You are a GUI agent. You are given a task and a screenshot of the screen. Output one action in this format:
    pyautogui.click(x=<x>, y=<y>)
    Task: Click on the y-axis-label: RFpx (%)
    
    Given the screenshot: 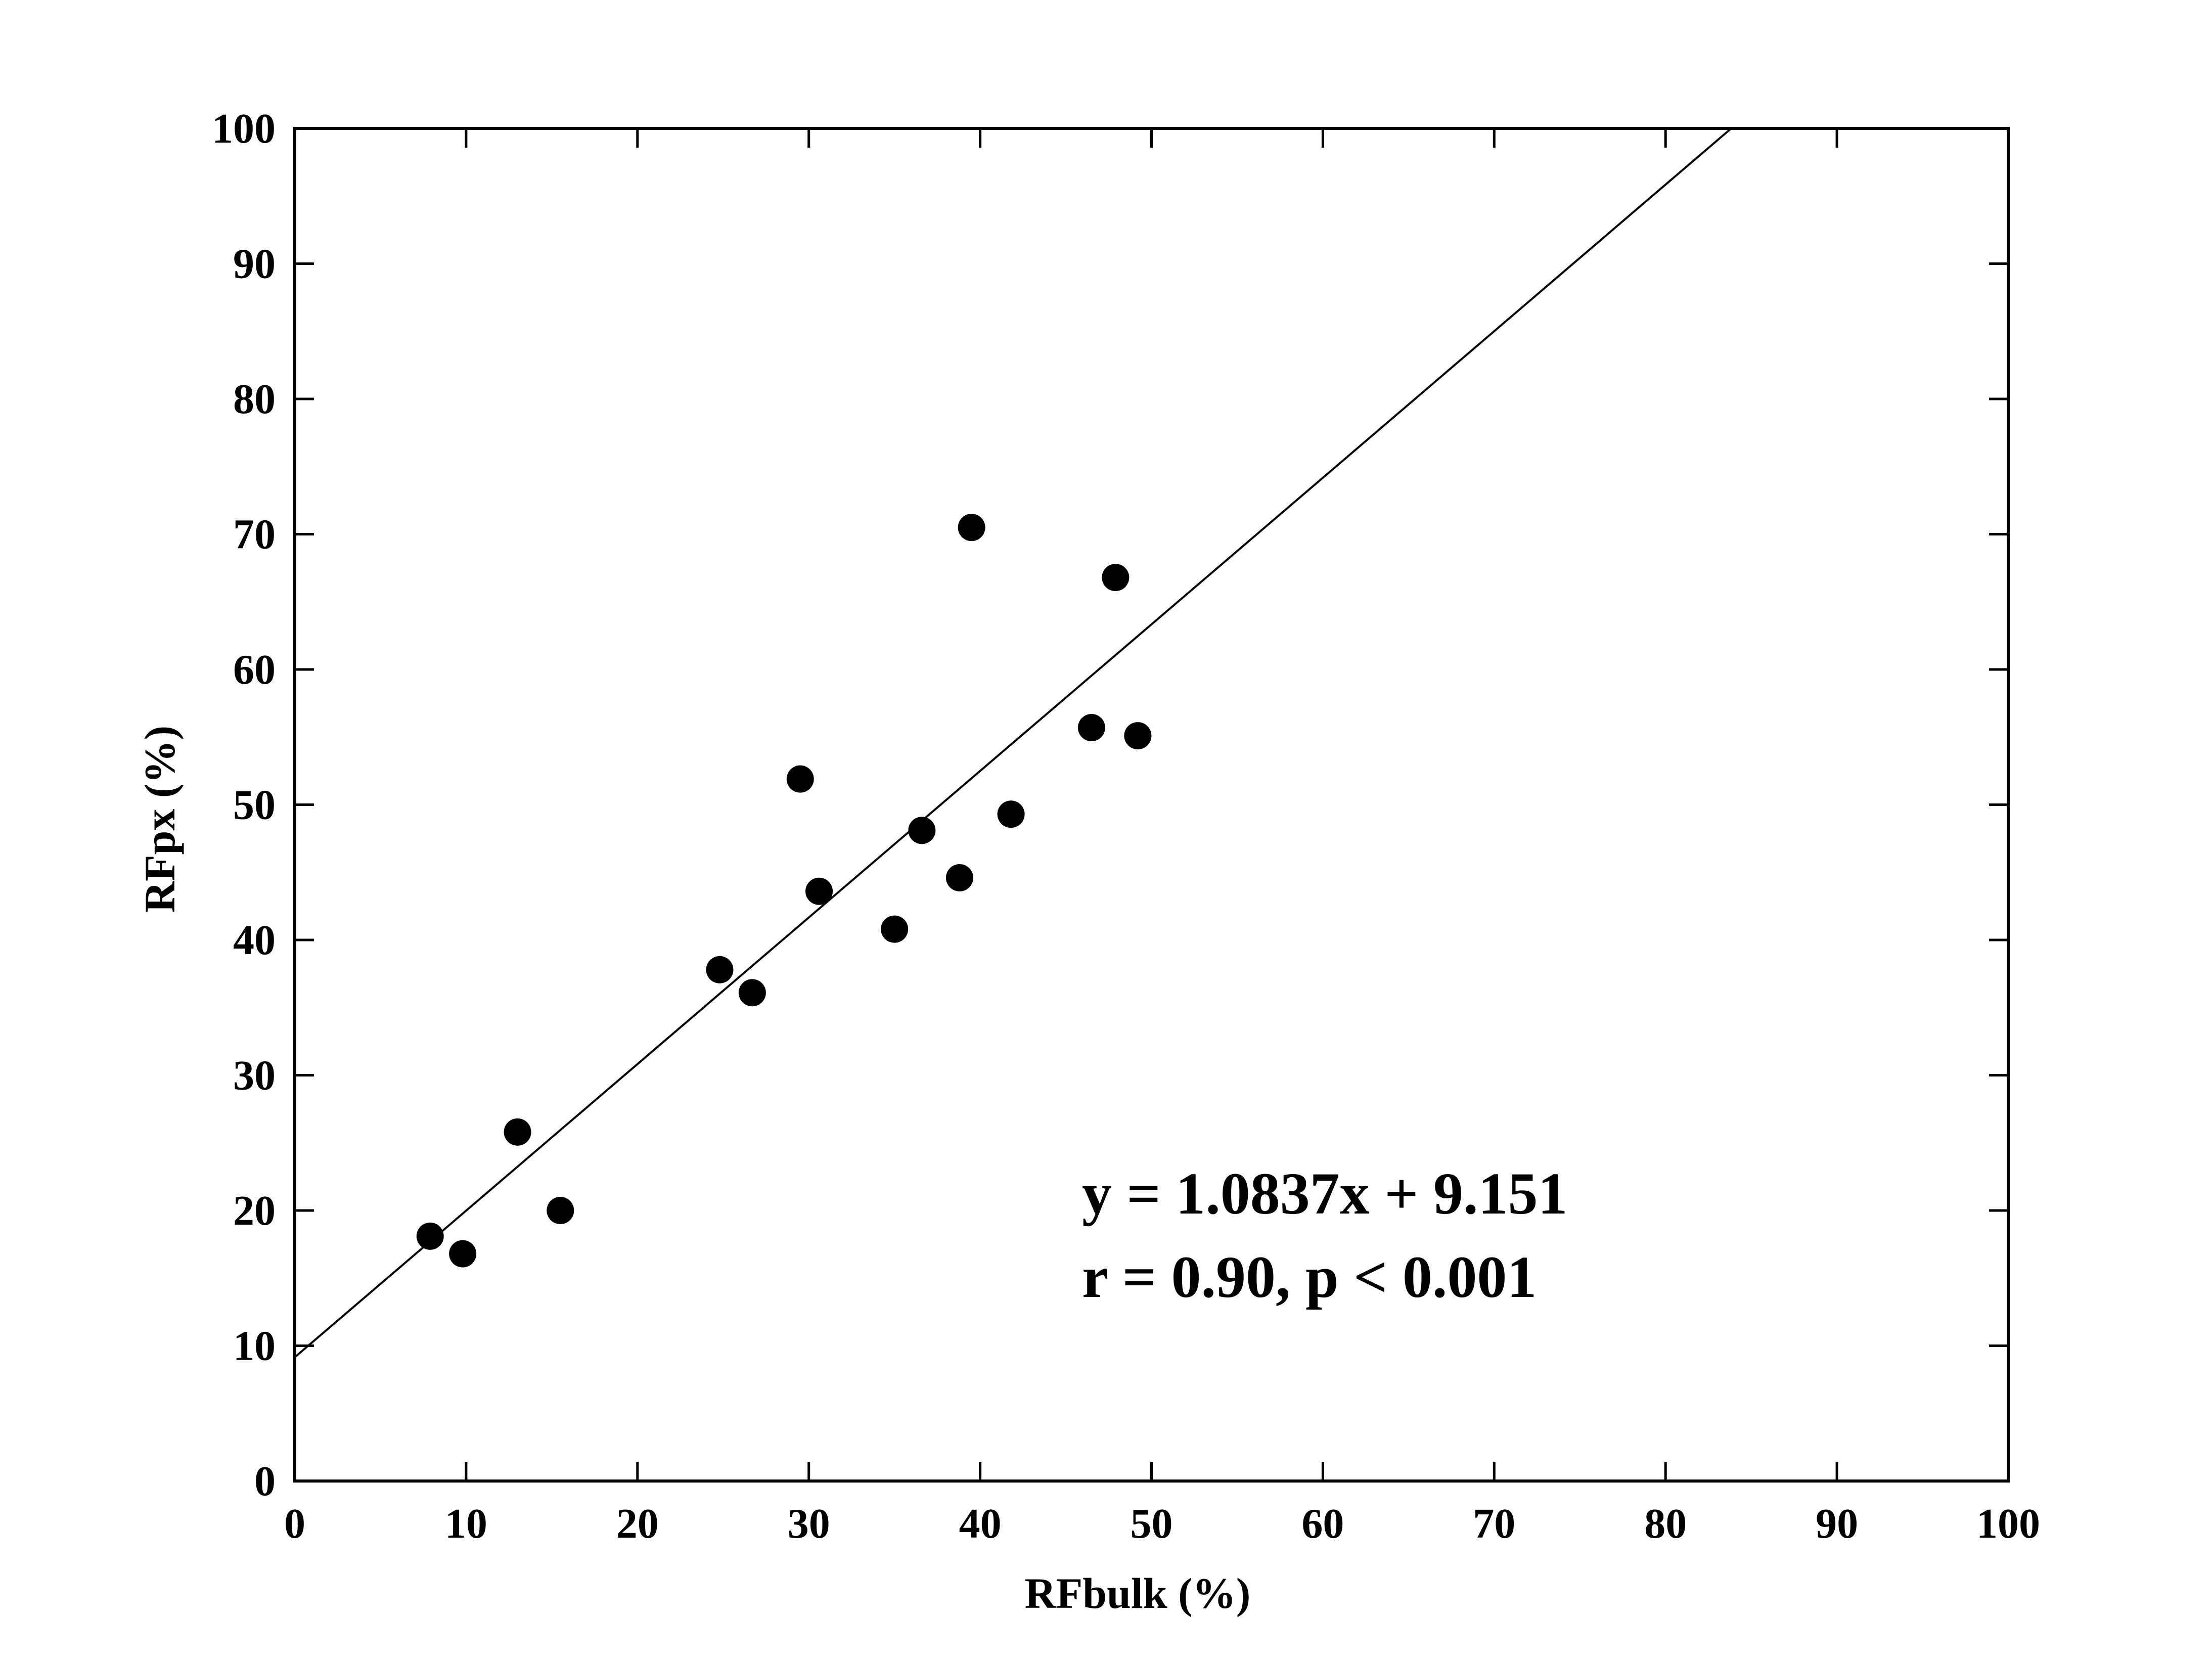 What is the action you would take?
    pyautogui.click(x=160, y=819)
    